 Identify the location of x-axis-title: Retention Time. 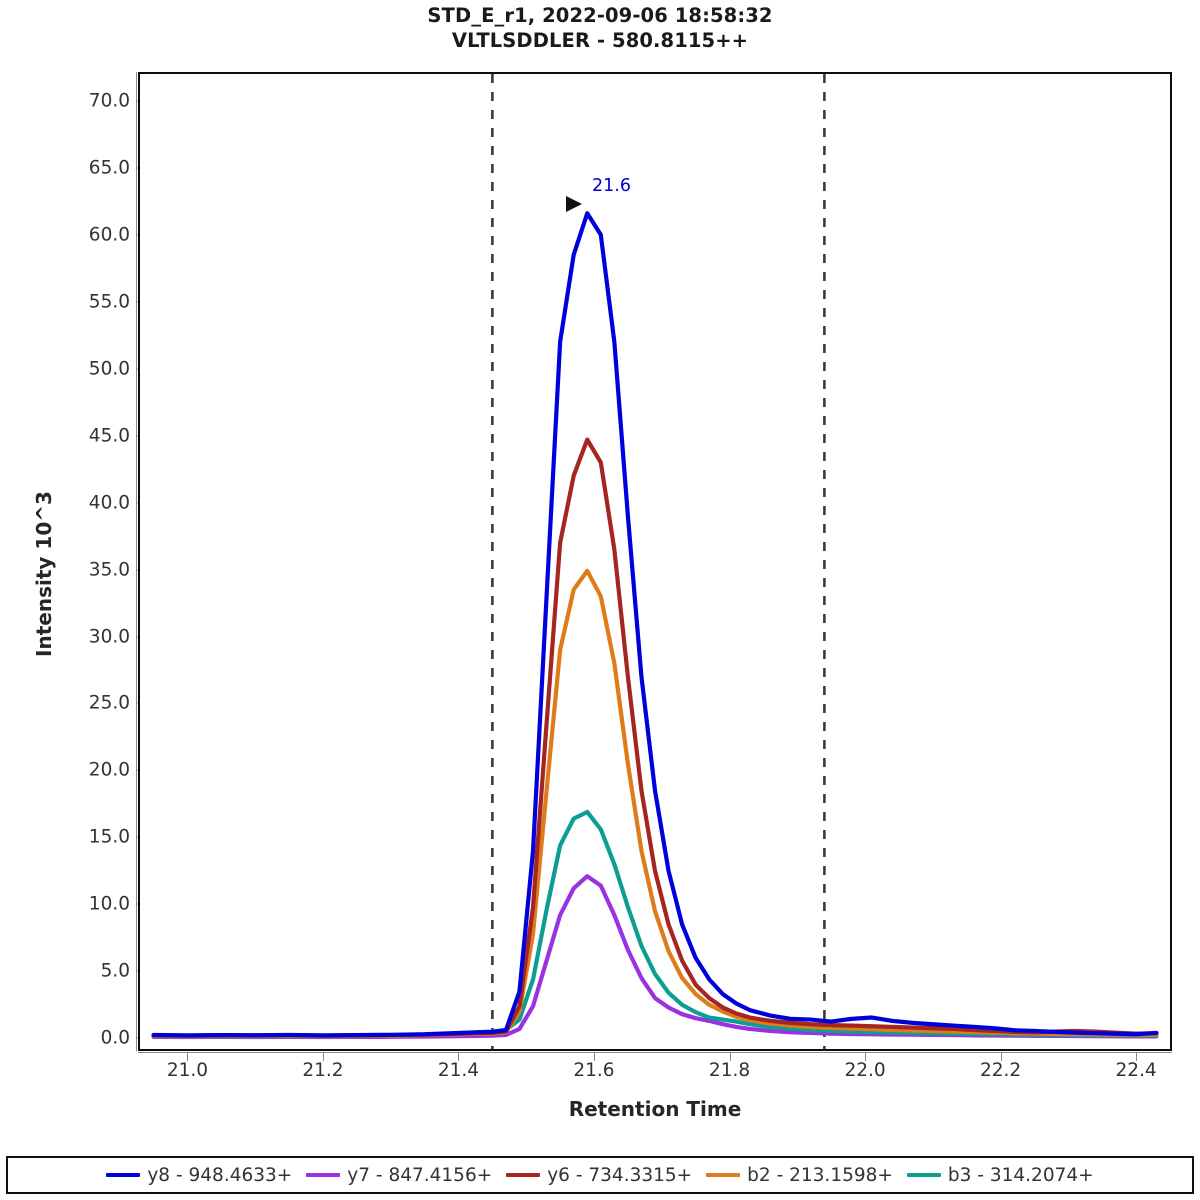
(655, 1109).